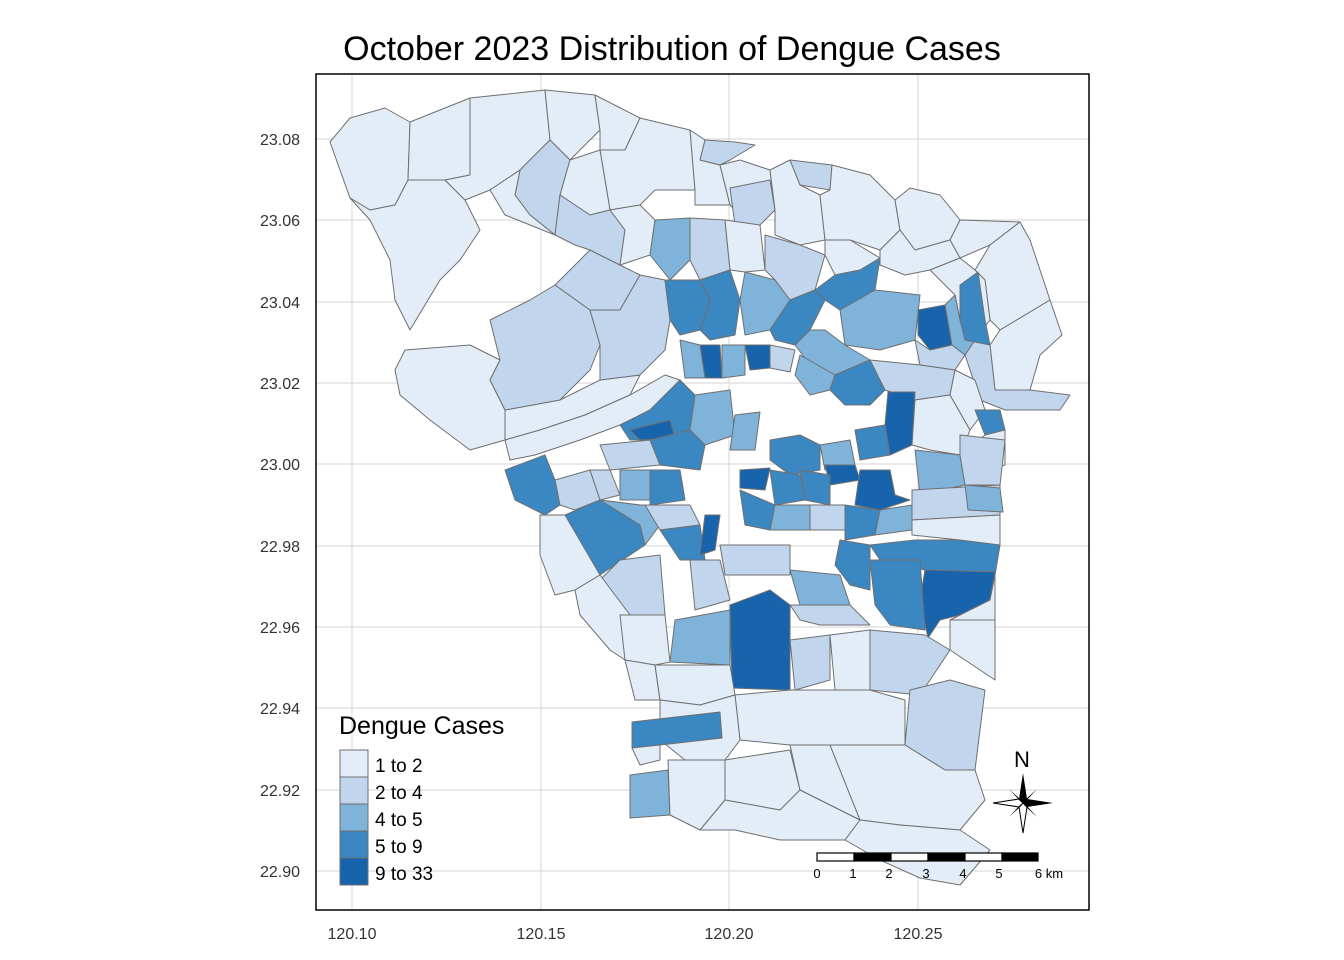  What do you see at coordinates (399, 766) in the screenshot?
I see `legend-label: 1 to 2` at bounding box center [399, 766].